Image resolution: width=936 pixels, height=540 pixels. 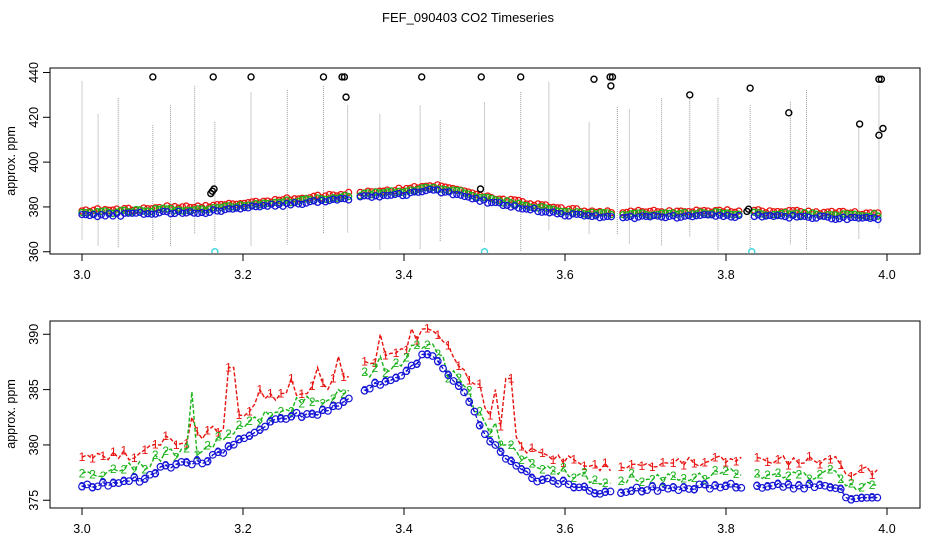 What do you see at coordinates (11, 413) in the screenshot?
I see `bottom-y-axis-label: approx. ppm` at bounding box center [11, 413].